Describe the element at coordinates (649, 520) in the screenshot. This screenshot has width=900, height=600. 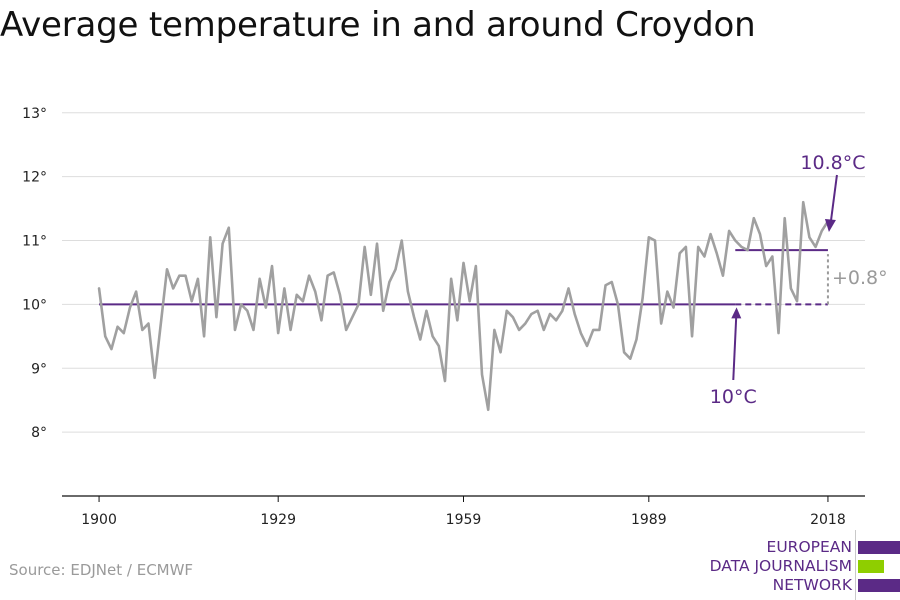
I see `x-tick-label-1989: 1989` at that location.